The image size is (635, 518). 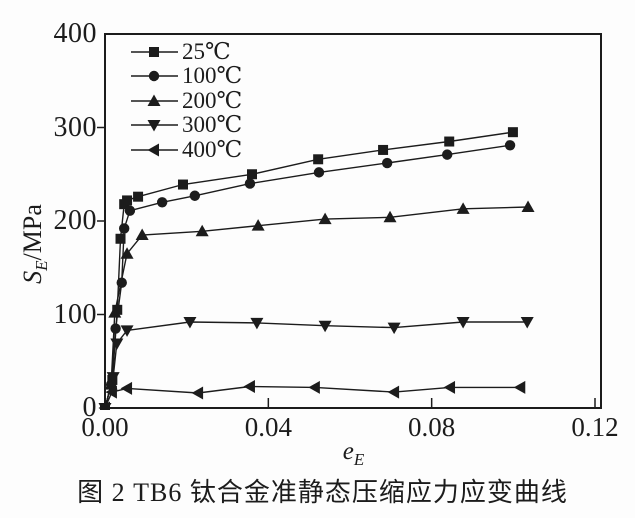 I want to click on legend-label: 100℃, so click(x=212, y=76).